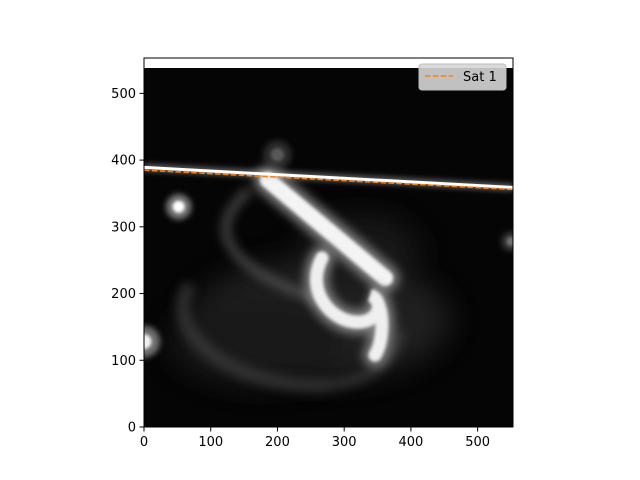 This screenshot has width=640, height=480. I want to click on x-tick-label: 100, so click(210, 442).